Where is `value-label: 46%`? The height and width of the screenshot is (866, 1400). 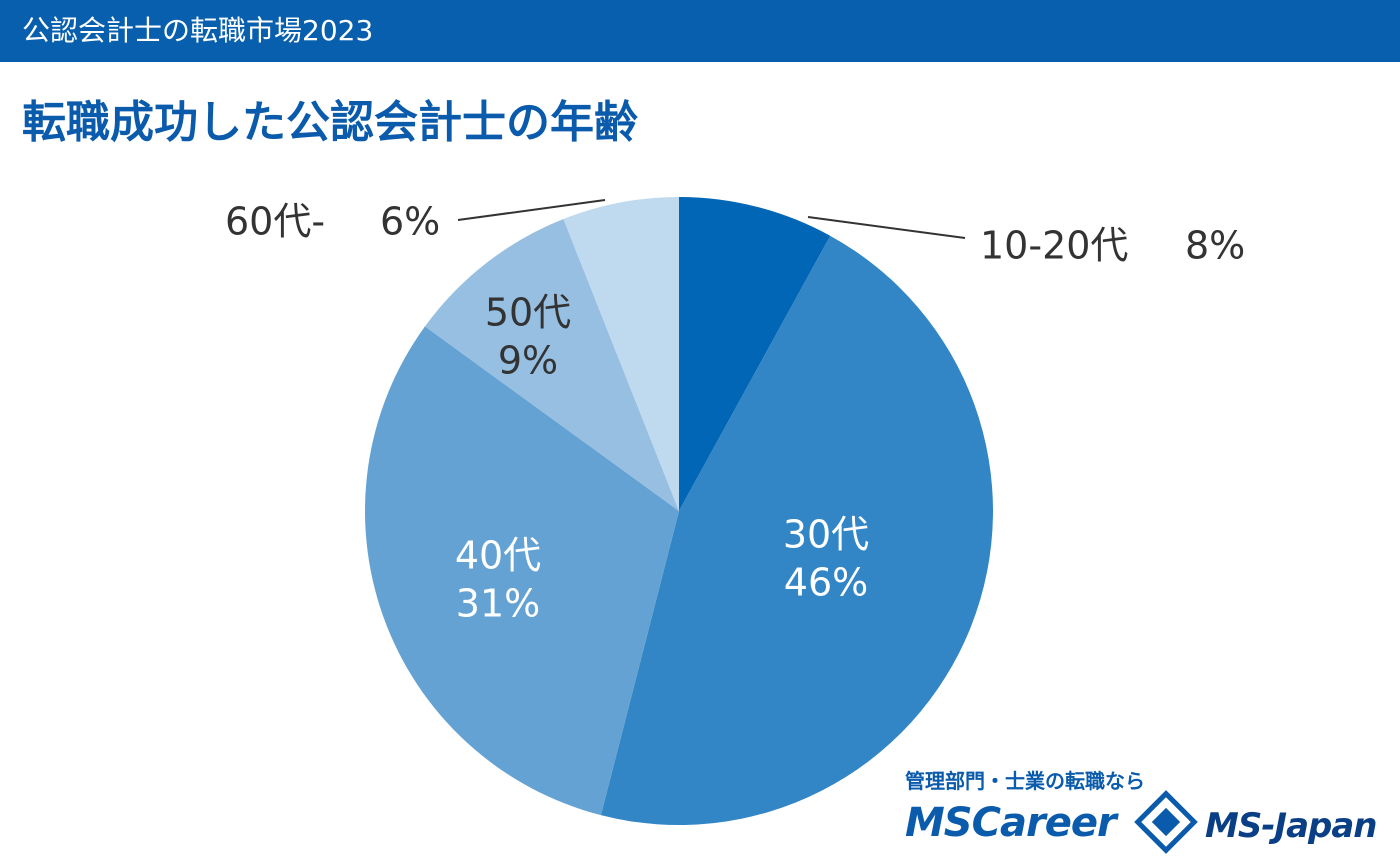 value-label: 46% is located at coordinates (826, 583).